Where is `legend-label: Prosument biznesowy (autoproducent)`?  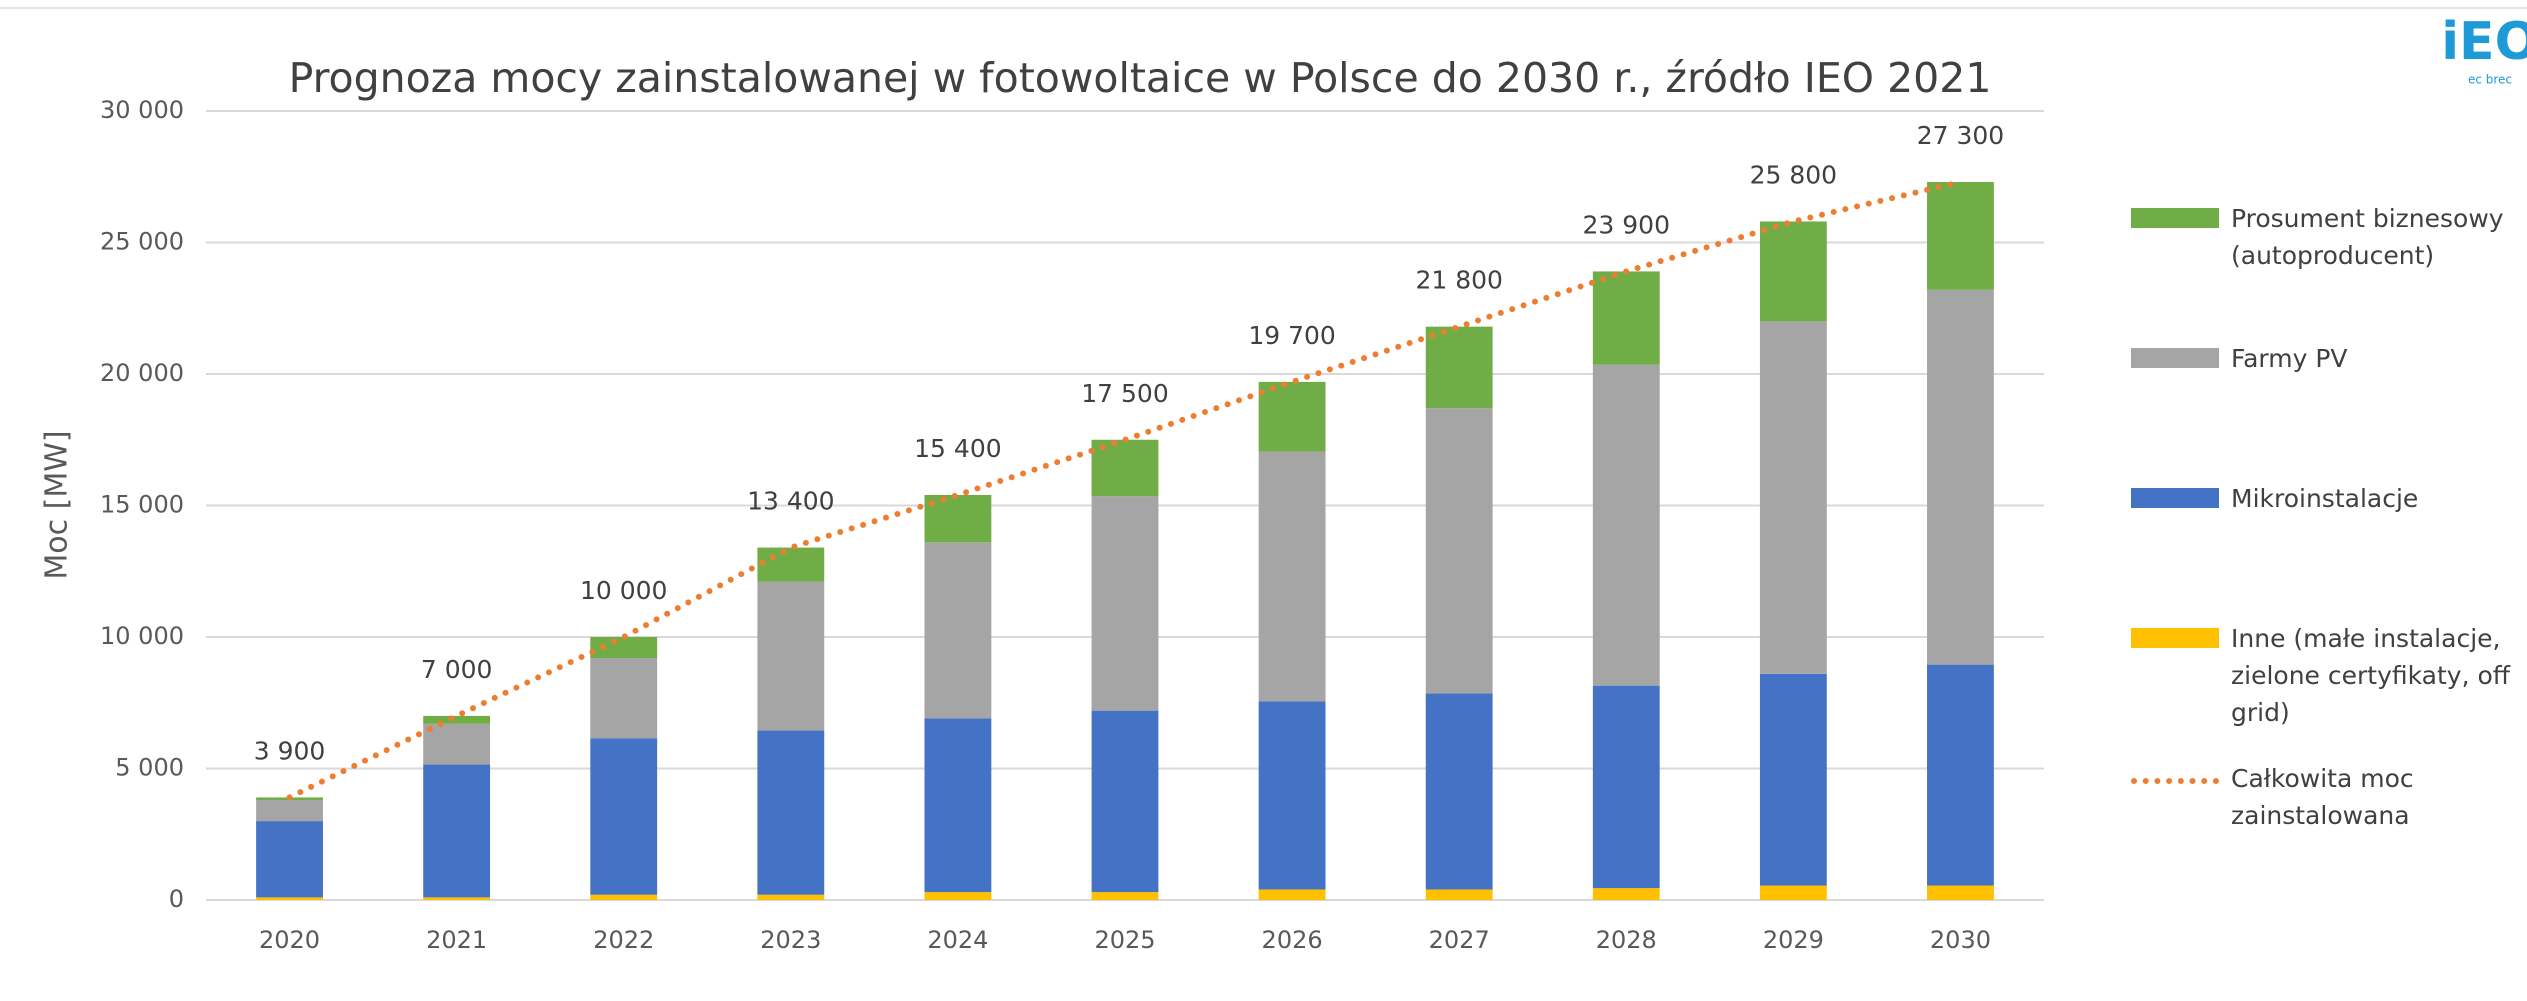 legend-label: Prosument biznesowy (autoproducent) is located at coordinates (2367, 237).